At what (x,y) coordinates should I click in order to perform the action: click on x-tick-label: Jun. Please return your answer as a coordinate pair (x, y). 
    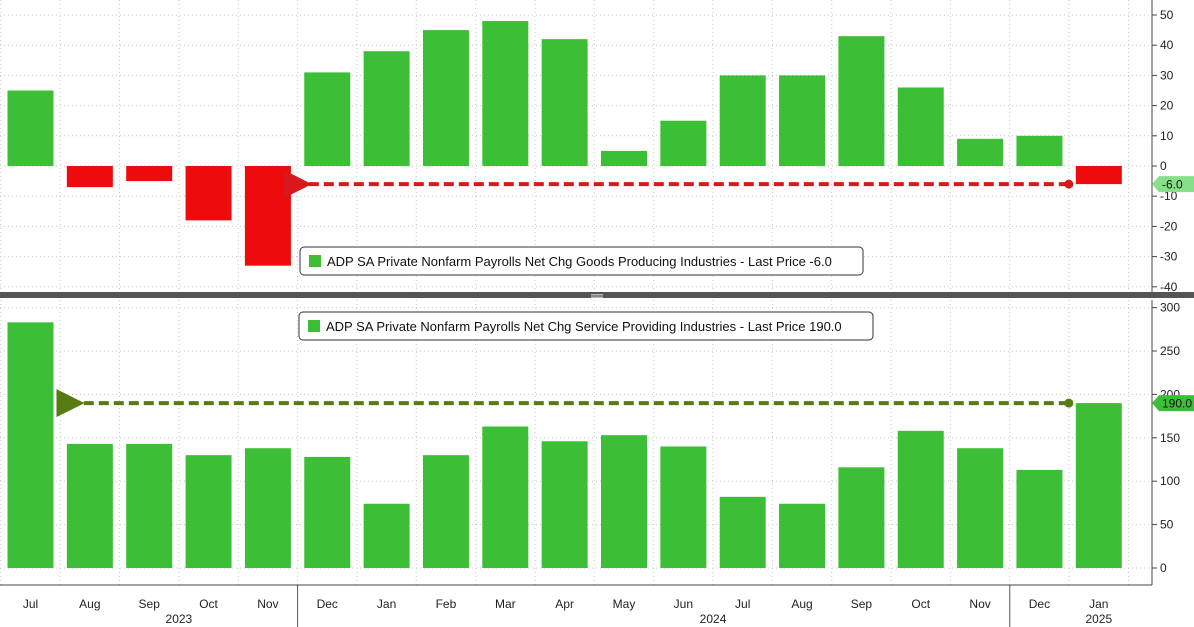
    Looking at the image, I should click on (683, 604).